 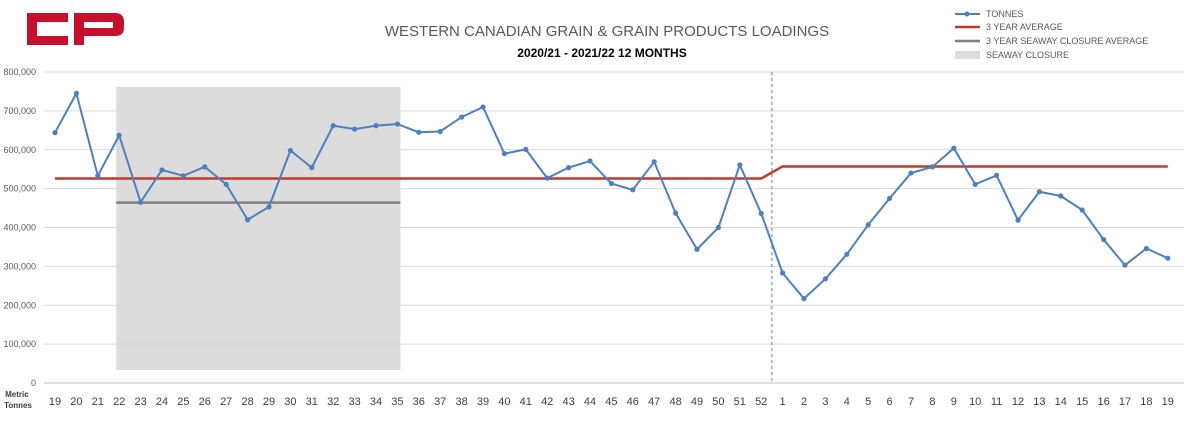 I want to click on x-tick-label: 29, so click(x=269, y=402).